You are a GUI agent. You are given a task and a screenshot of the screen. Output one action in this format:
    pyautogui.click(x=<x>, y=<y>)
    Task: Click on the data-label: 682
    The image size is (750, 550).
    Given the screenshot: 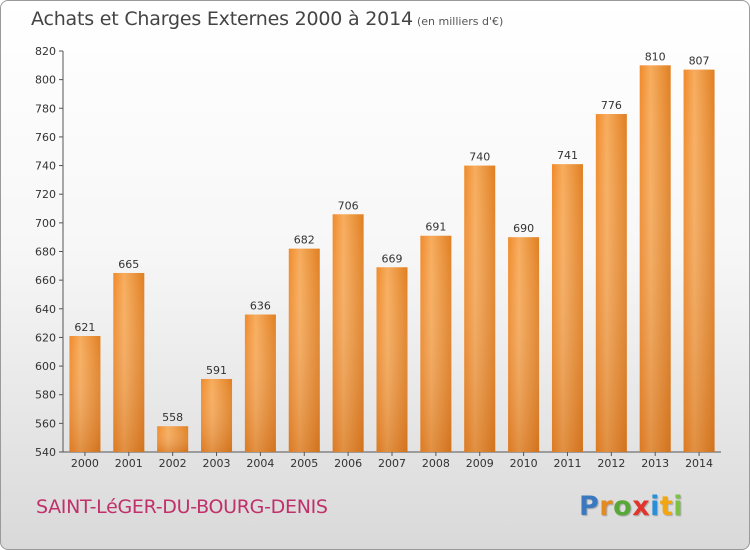 What is the action you would take?
    pyautogui.click(x=304, y=240)
    